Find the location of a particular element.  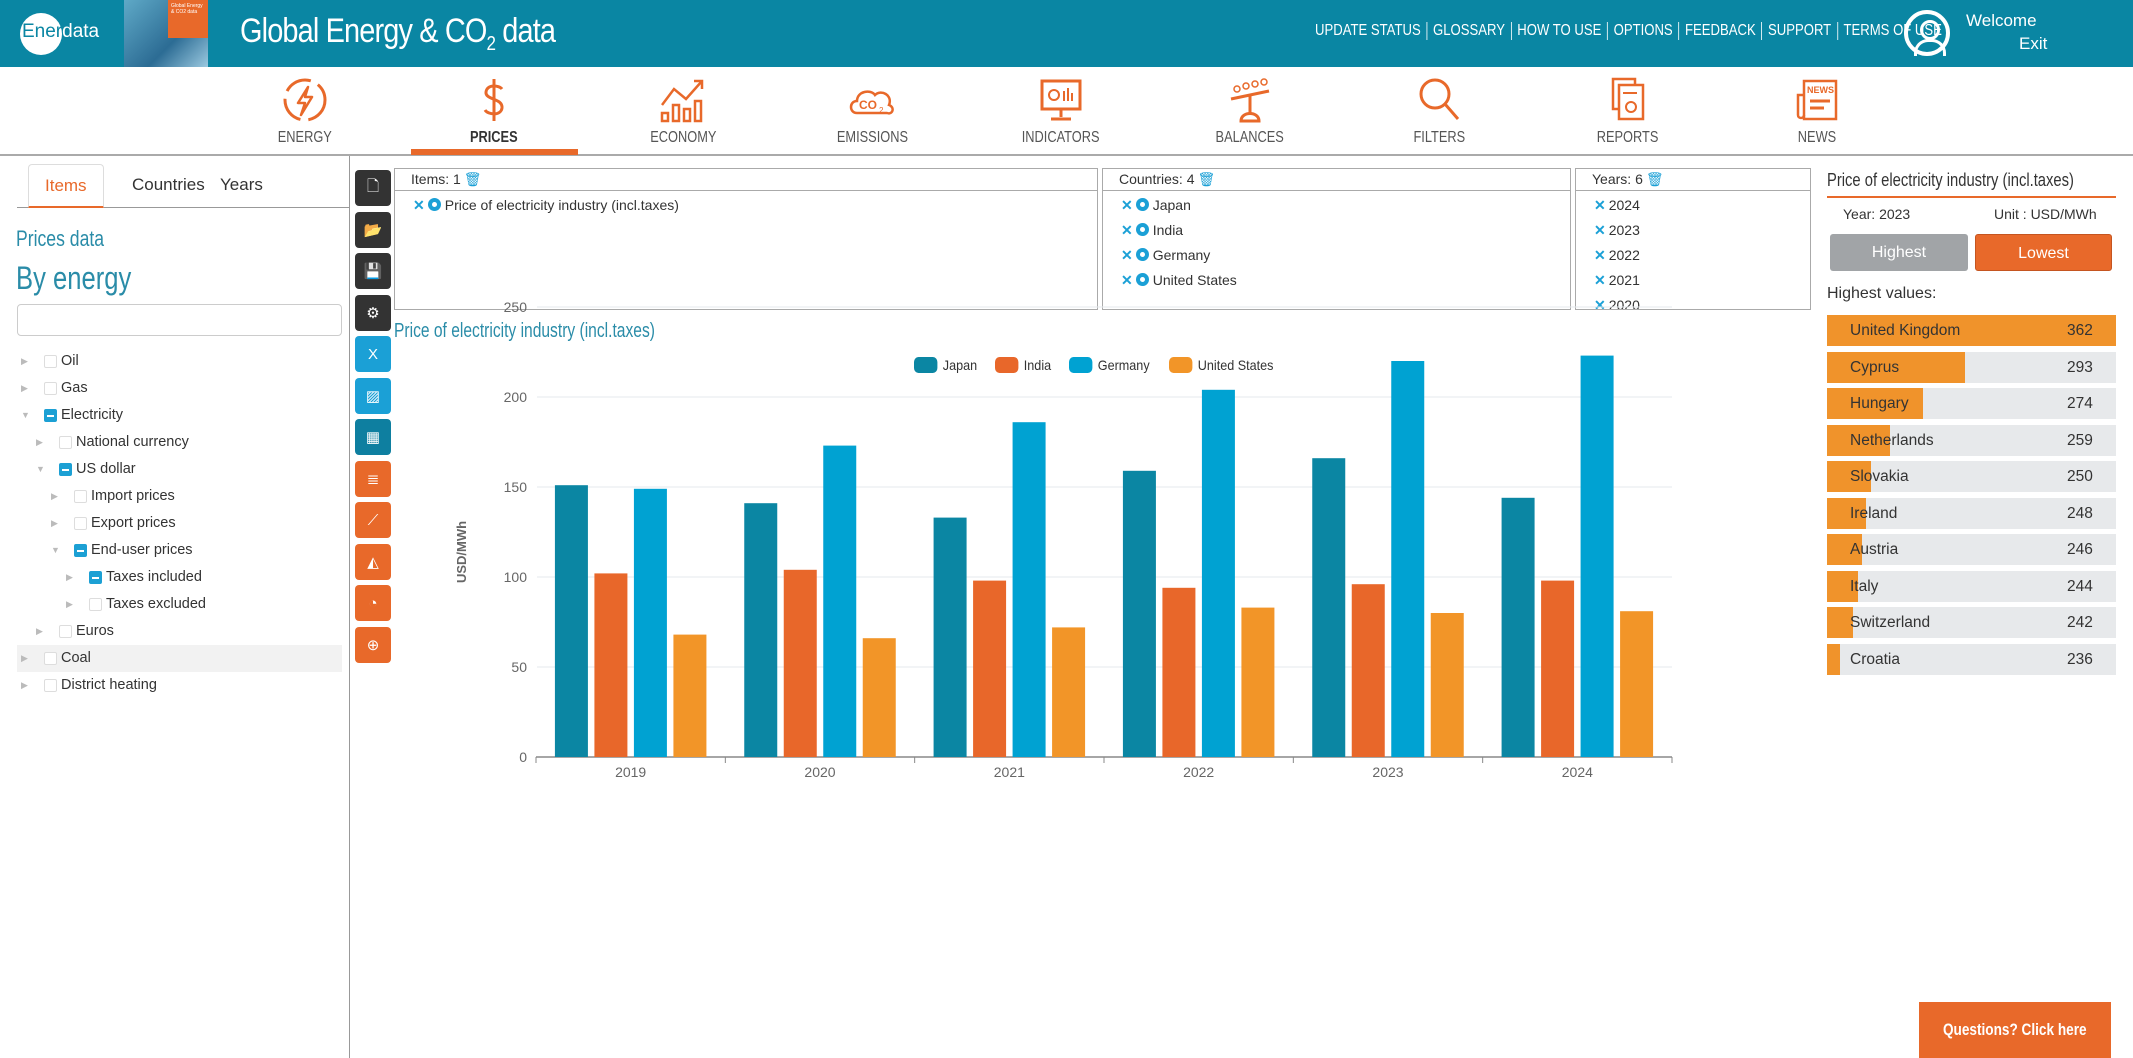

legend-item: Japan is located at coordinates (945, 365).